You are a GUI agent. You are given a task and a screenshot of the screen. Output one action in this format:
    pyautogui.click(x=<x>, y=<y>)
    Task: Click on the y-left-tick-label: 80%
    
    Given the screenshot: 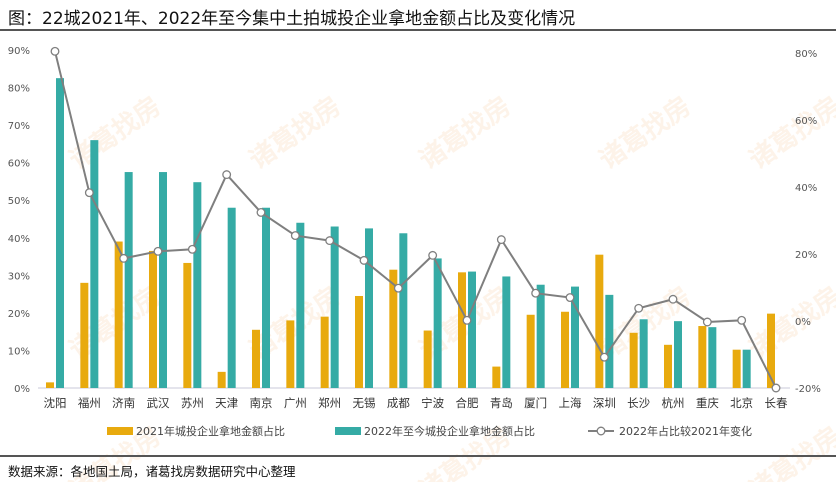 What is the action you would take?
    pyautogui.click(x=19, y=89)
    